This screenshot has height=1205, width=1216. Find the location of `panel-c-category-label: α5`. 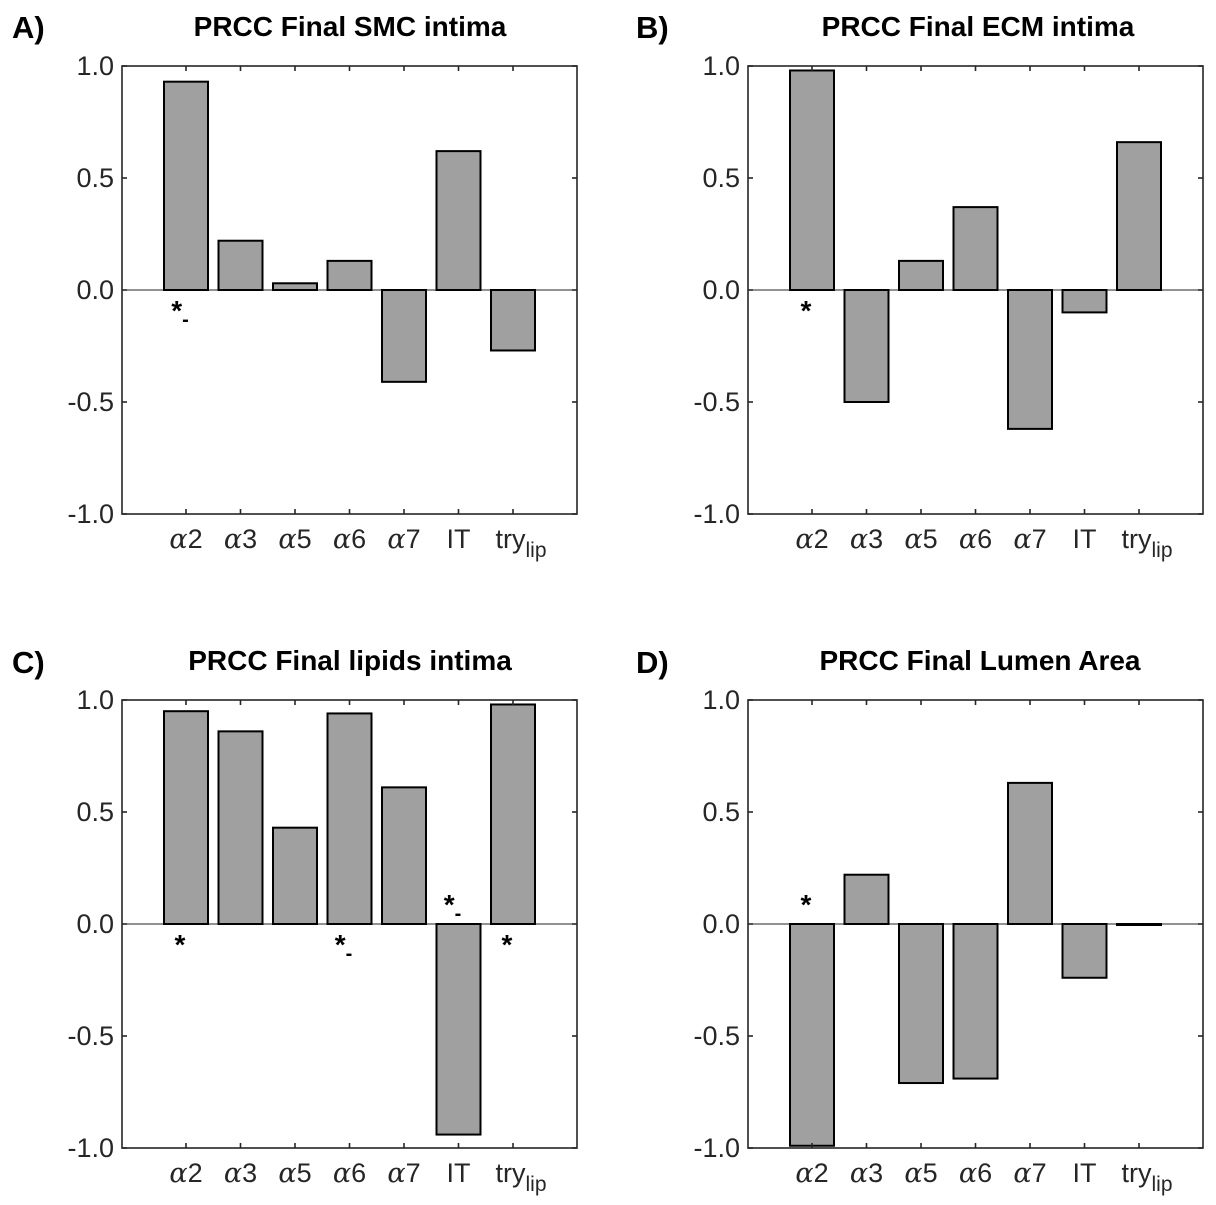

panel-c-category-label: α5 is located at coordinates (294, 1173).